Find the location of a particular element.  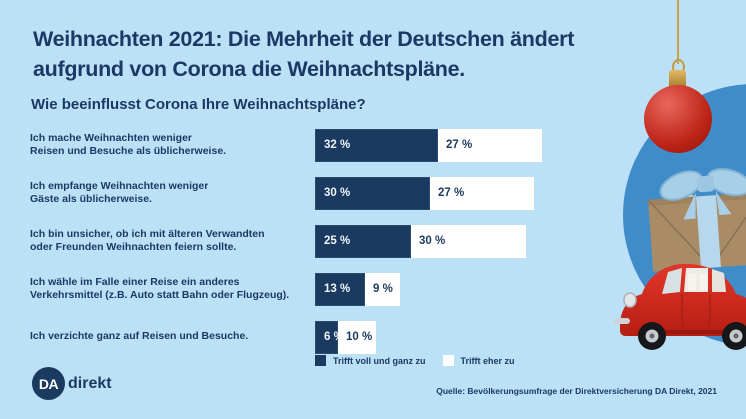

ornament-string is located at coordinates (678, 32).